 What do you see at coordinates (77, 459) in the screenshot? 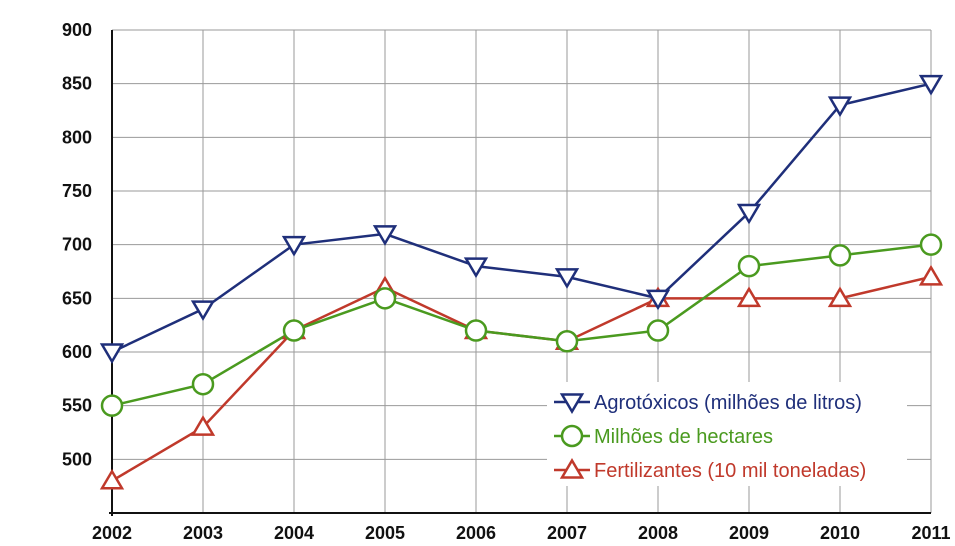
I see `y-tick-label: 500` at bounding box center [77, 459].